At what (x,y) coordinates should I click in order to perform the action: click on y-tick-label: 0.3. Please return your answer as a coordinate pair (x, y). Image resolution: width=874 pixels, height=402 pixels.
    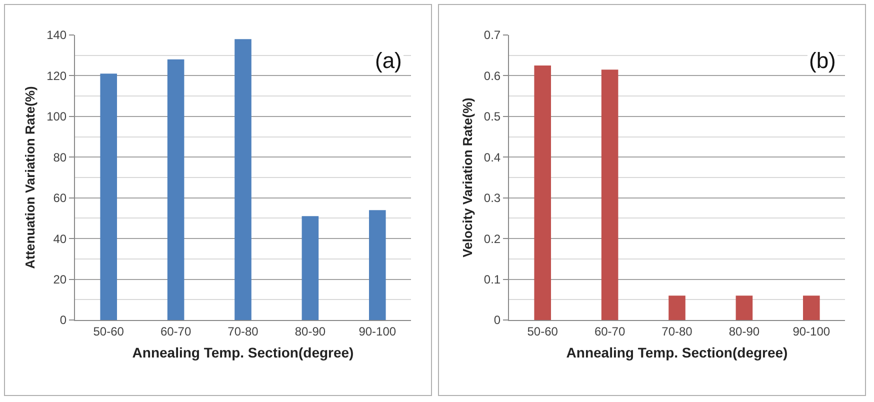
    Looking at the image, I should click on (492, 198).